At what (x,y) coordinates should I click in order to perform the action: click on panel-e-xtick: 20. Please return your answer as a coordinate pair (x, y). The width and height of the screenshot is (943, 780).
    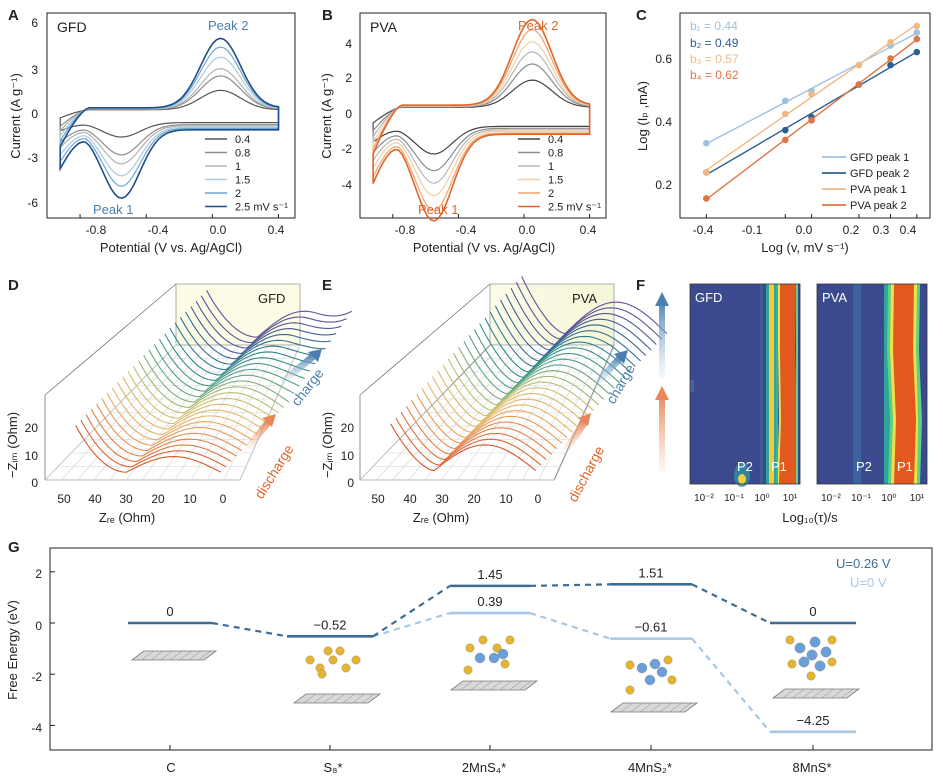
    Looking at the image, I should click on (474, 499).